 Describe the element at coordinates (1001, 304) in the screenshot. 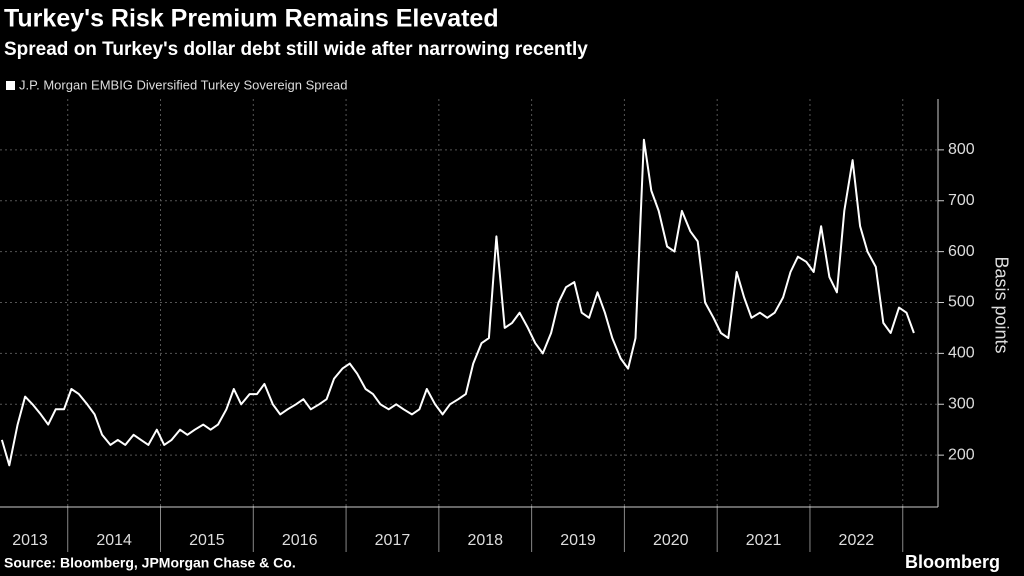

I see `y-axis-label: Basis points` at that location.